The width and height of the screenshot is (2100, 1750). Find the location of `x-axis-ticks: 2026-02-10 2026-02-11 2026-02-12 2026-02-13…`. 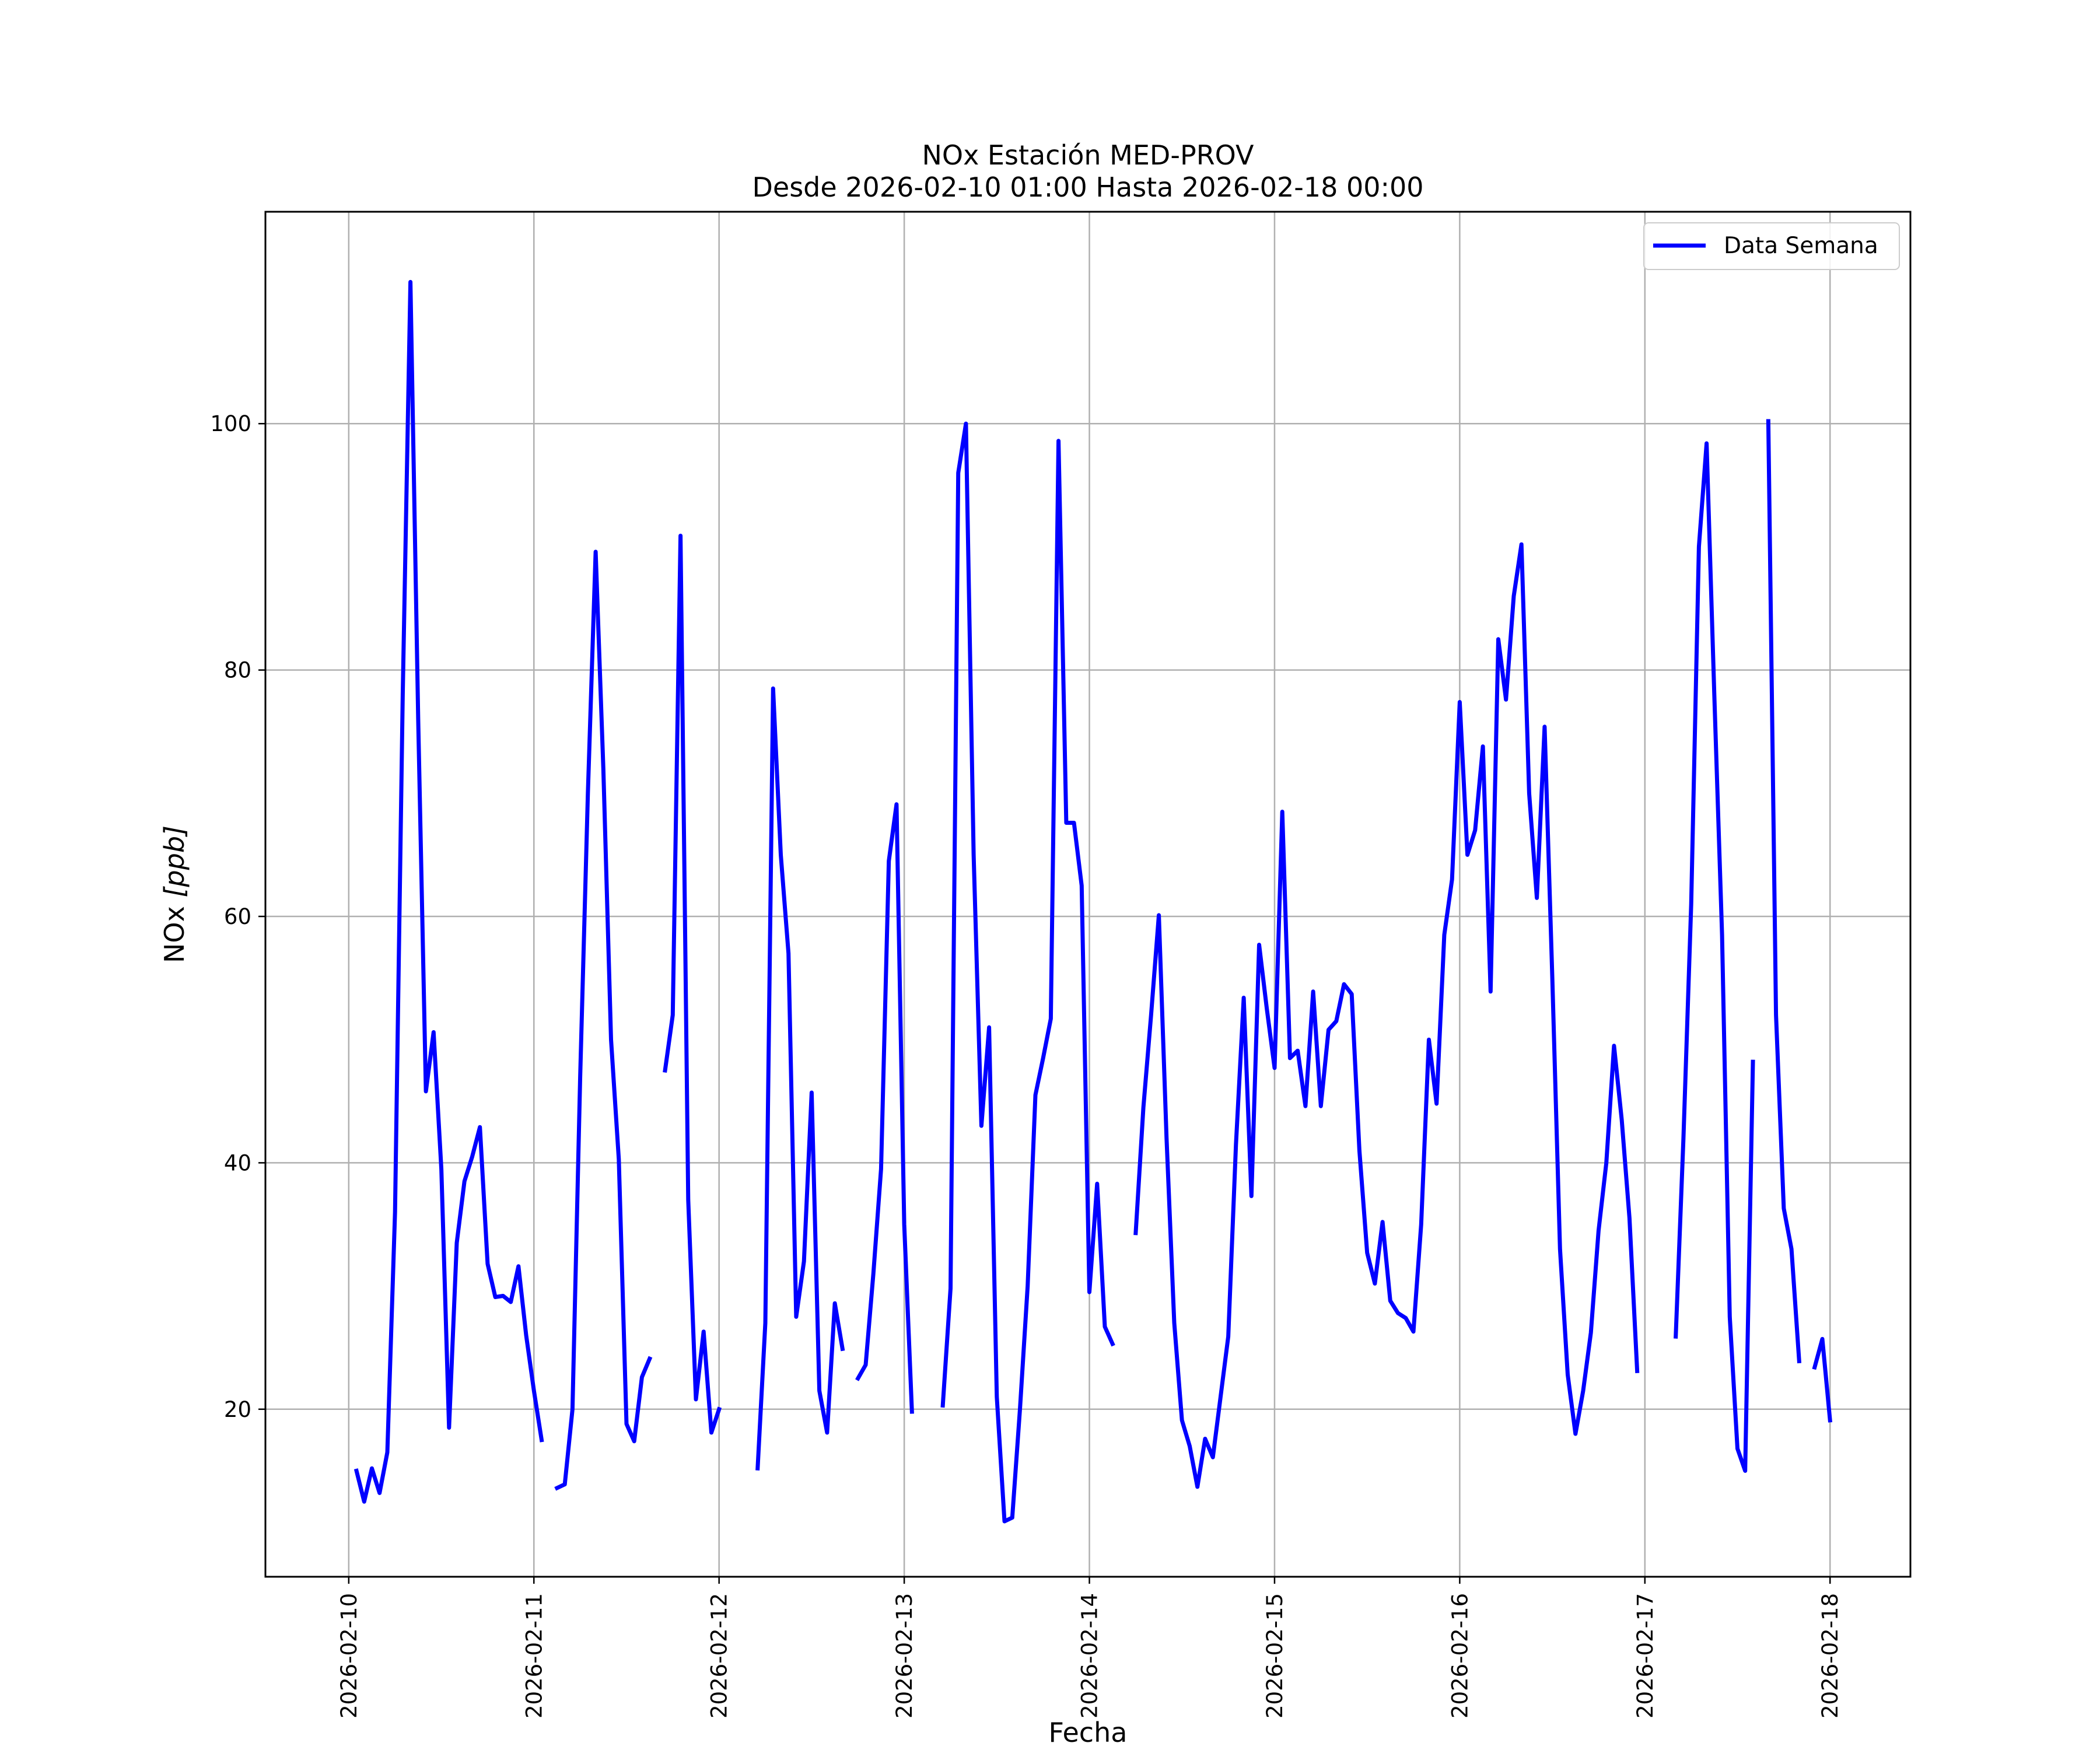

x-axis-ticks: 2026-02-10 2026-02-11 2026-02-12 2026-02-13… is located at coordinates (1090, 1647).